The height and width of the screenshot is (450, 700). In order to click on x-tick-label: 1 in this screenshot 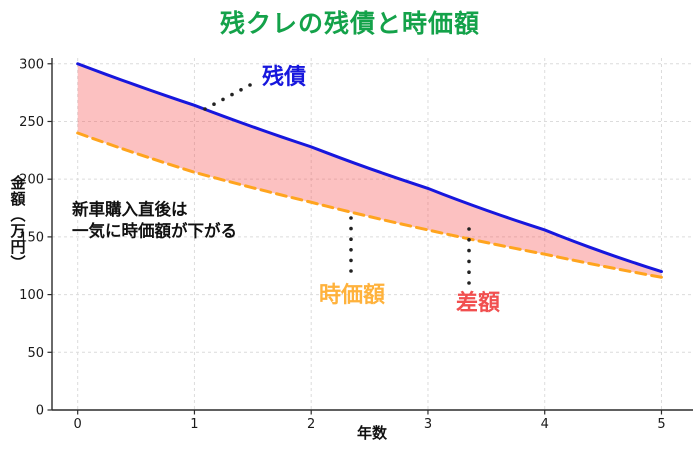, I will do `click(194, 424)`.